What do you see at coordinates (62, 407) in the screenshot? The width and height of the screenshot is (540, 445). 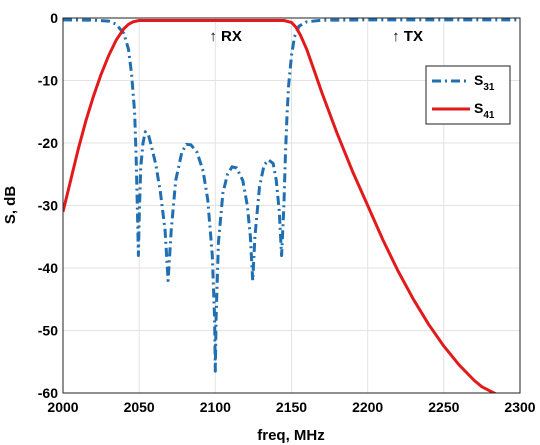 I see `x-tick-label: 2000` at bounding box center [62, 407].